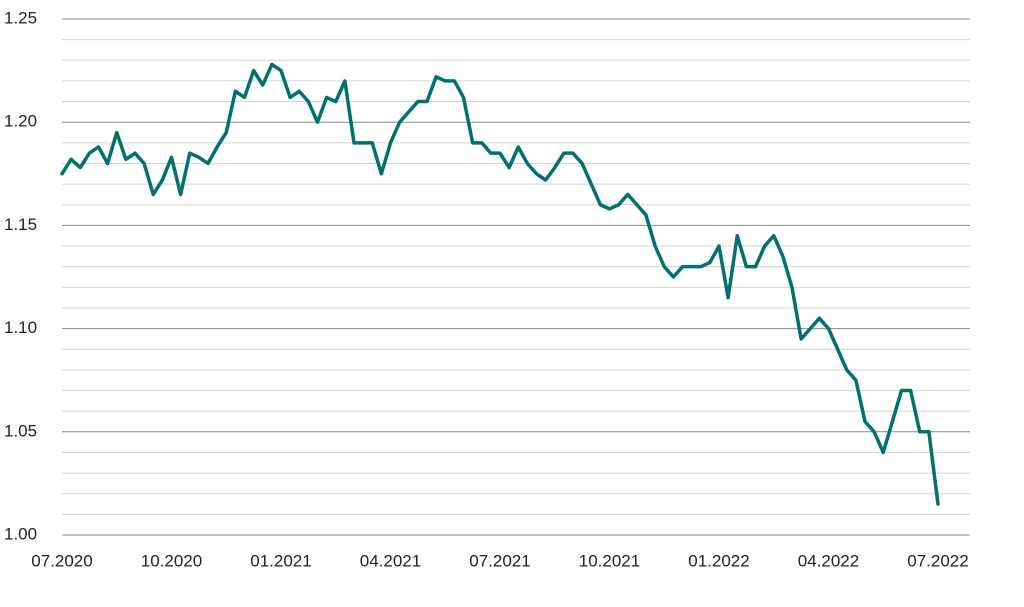 This screenshot has height=607, width=1024. Describe the element at coordinates (499, 560) in the screenshot. I see `x-tick-label: 07.2021` at that location.